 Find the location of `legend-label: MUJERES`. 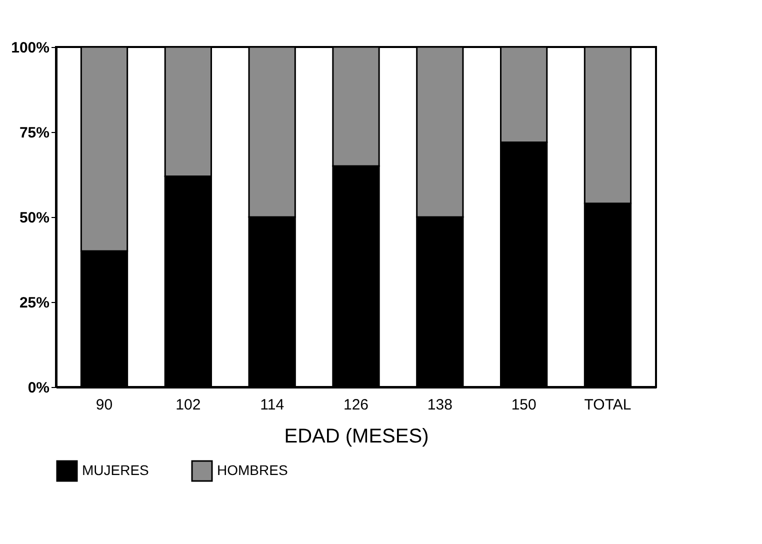

legend-label: MUJERES is located at coordinates (115, 470).